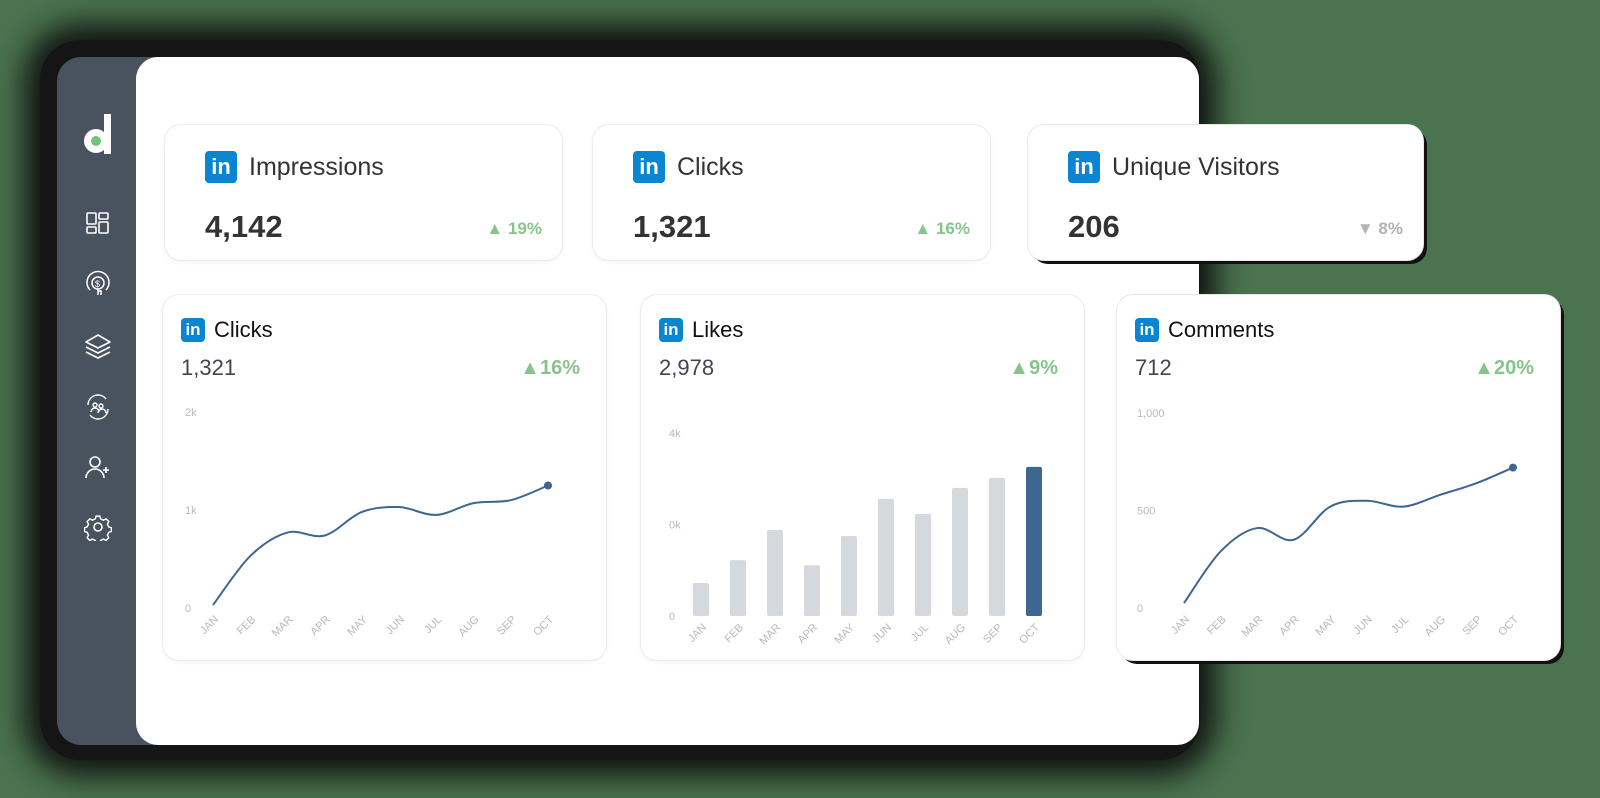  What do you see at coordinates (1094, 226) in the screenshot?
I see `kpi-value: 206` at bounding box center [1094, 226].